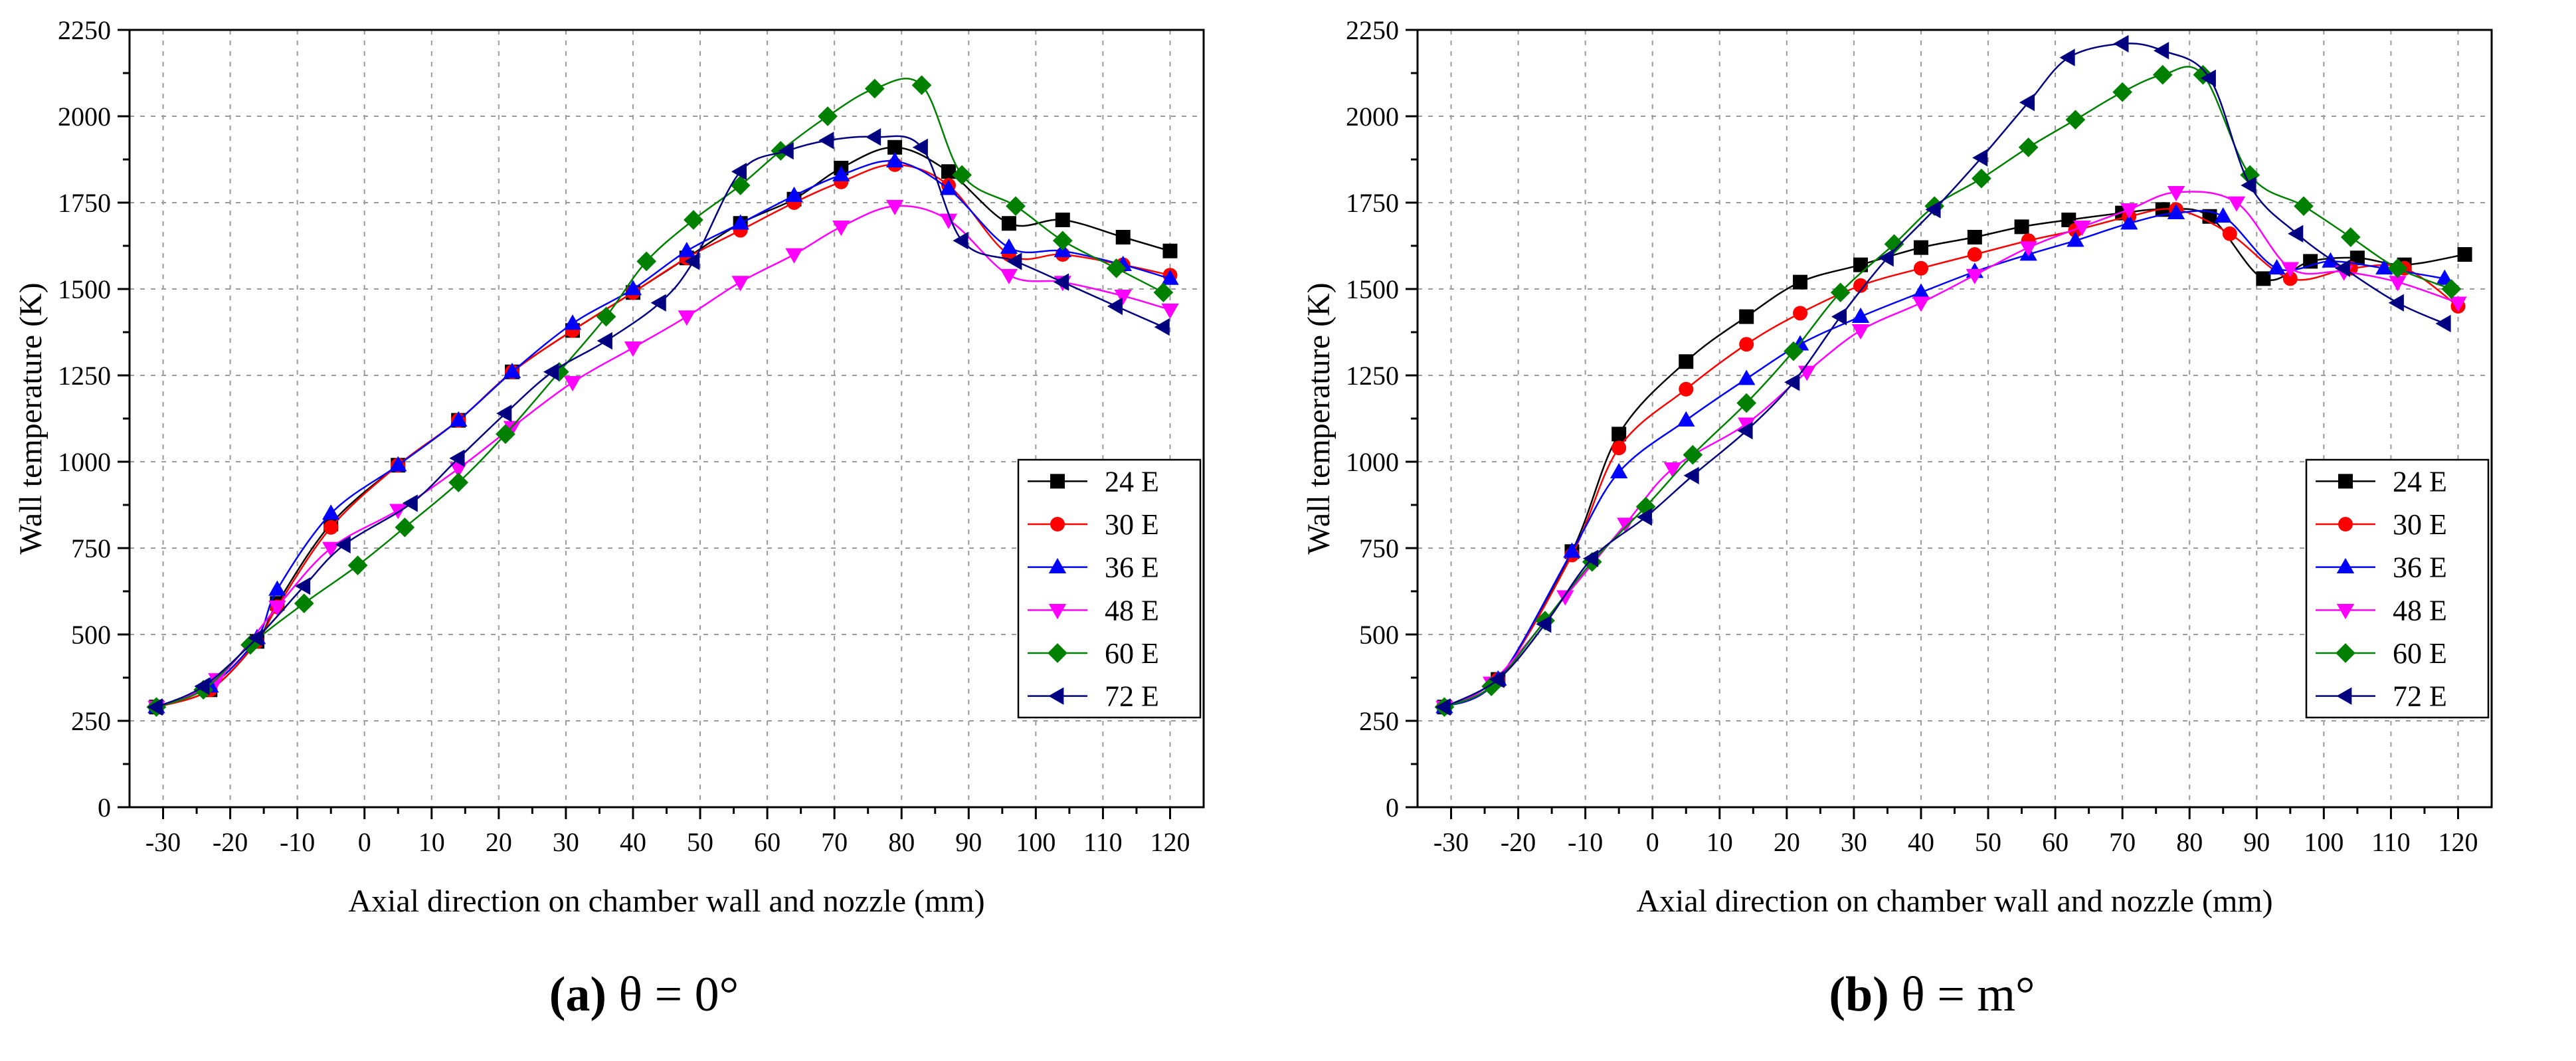  I want to click on y-tick-label: 0, so click(104, 807).